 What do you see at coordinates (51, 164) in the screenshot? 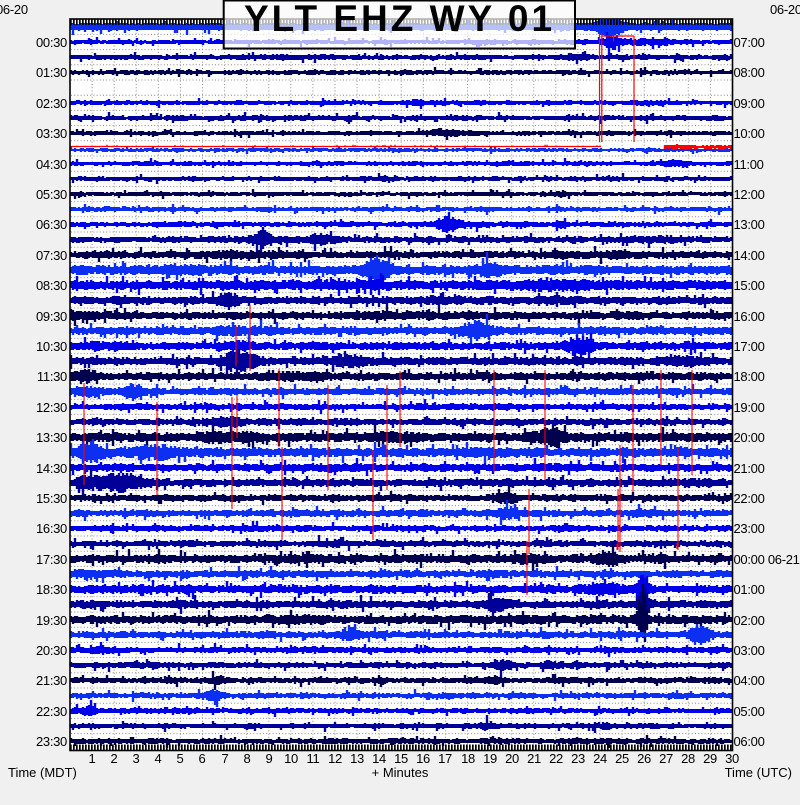
I see `svg-text: 04:30` at bounding box center [51, 164].